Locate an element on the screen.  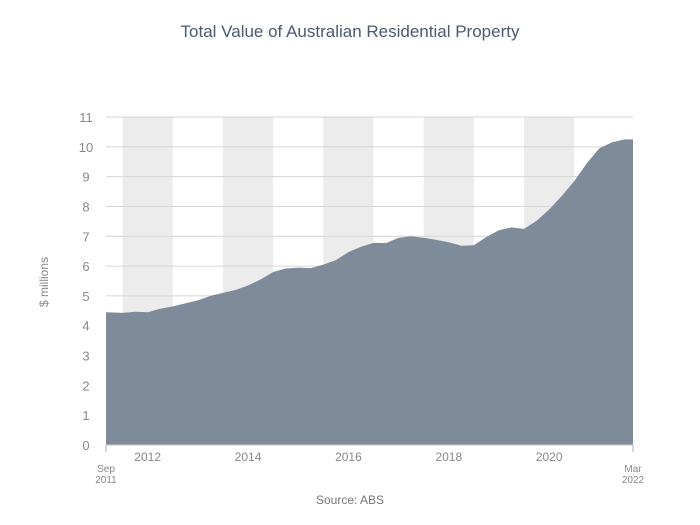
y-tick-label: 5 is located at coordinates (85, 296).